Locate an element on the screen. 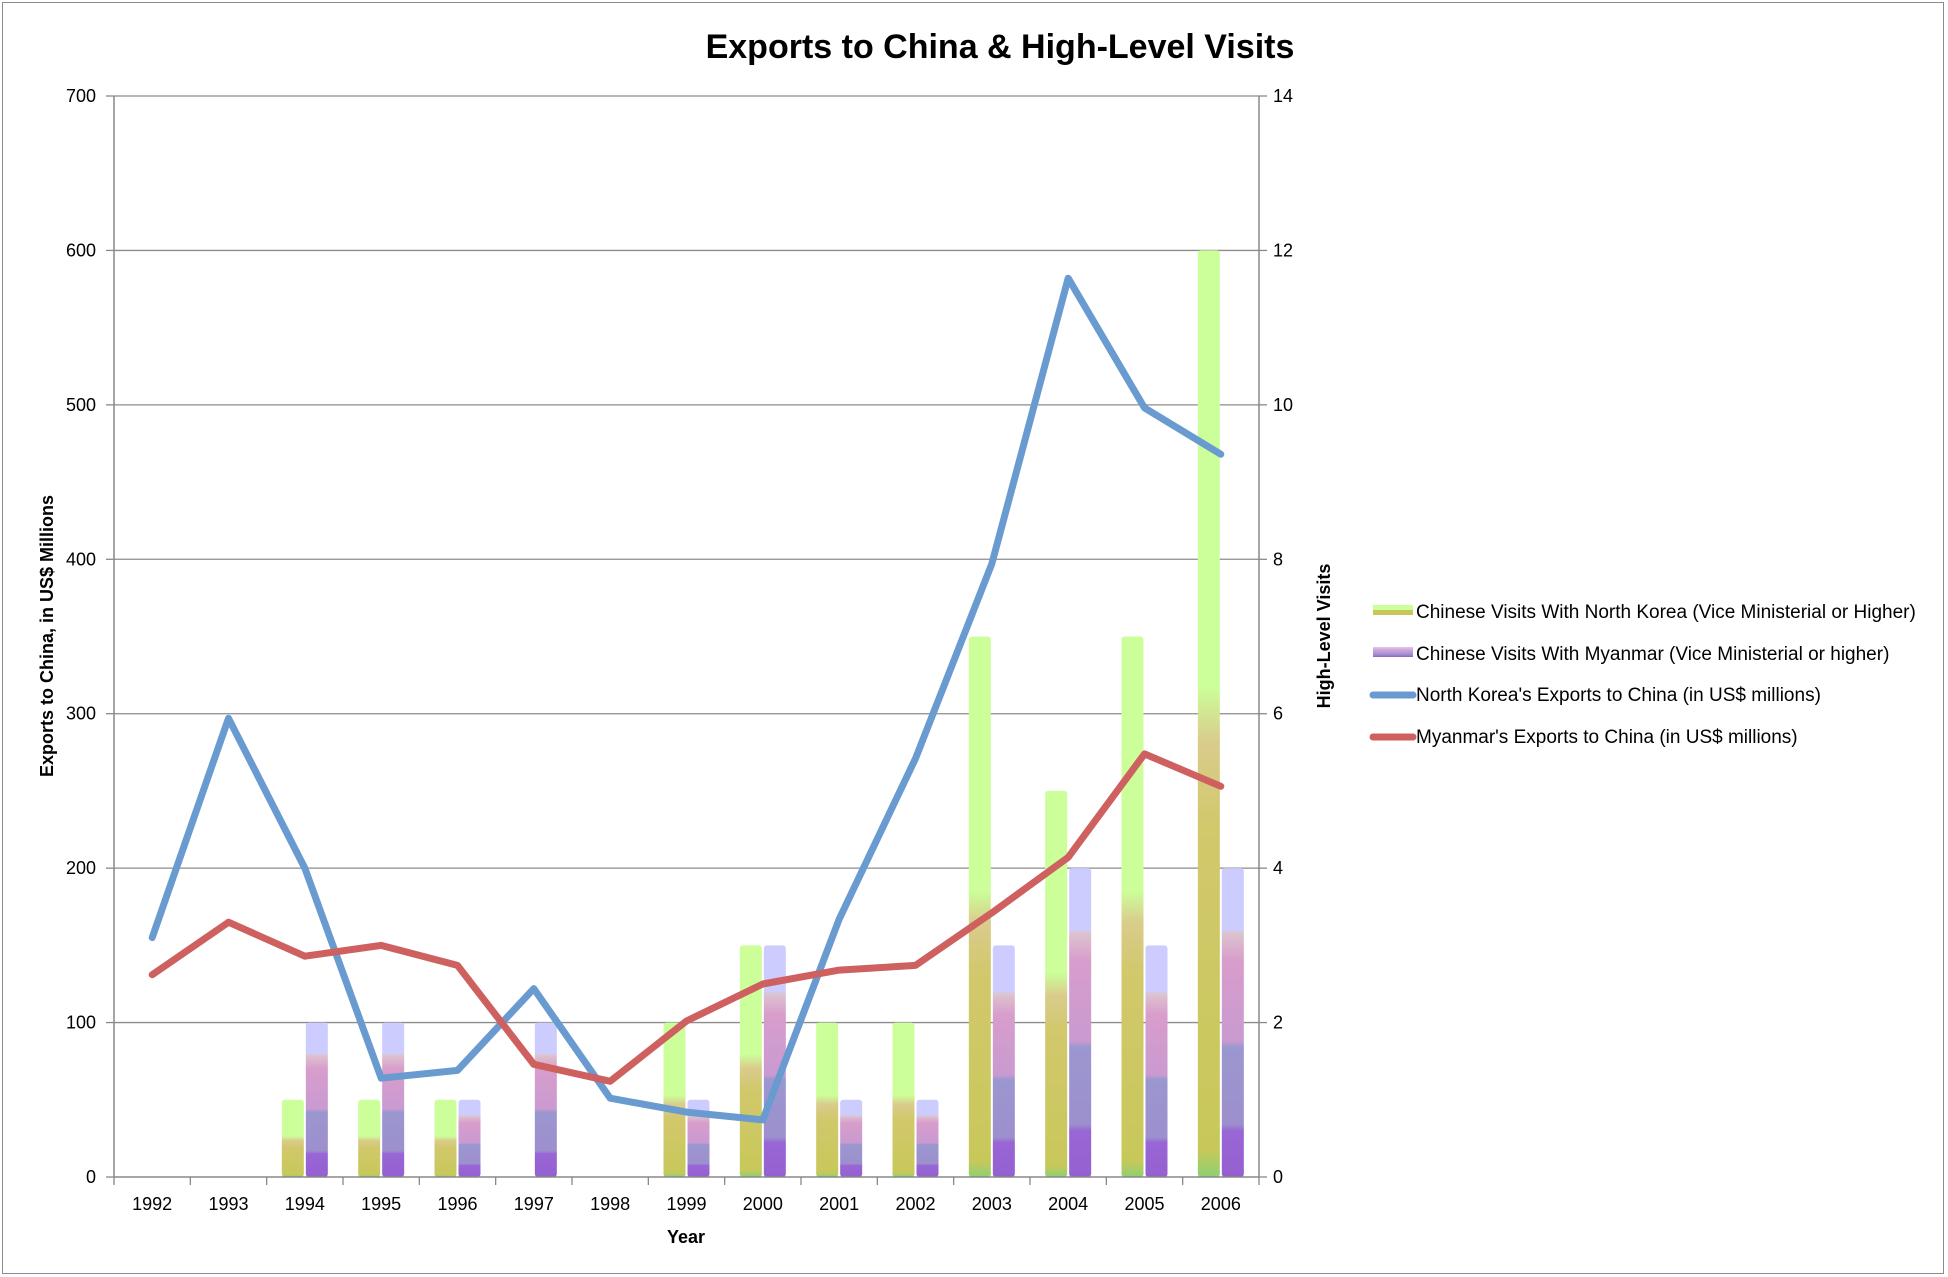  right-tick-label: 2 is located at coordinates (1278, 1023).